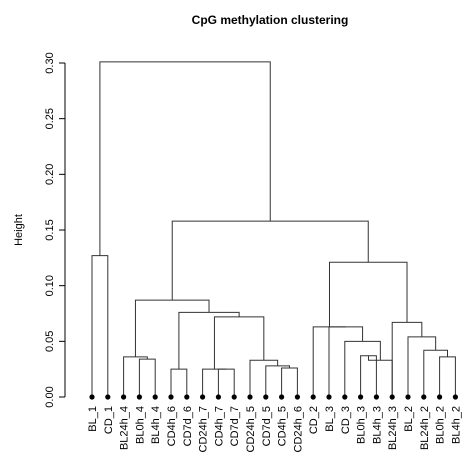 The image size is (474, 474). I want to click on leaf-label: CD4h_5, so click(283, 426).